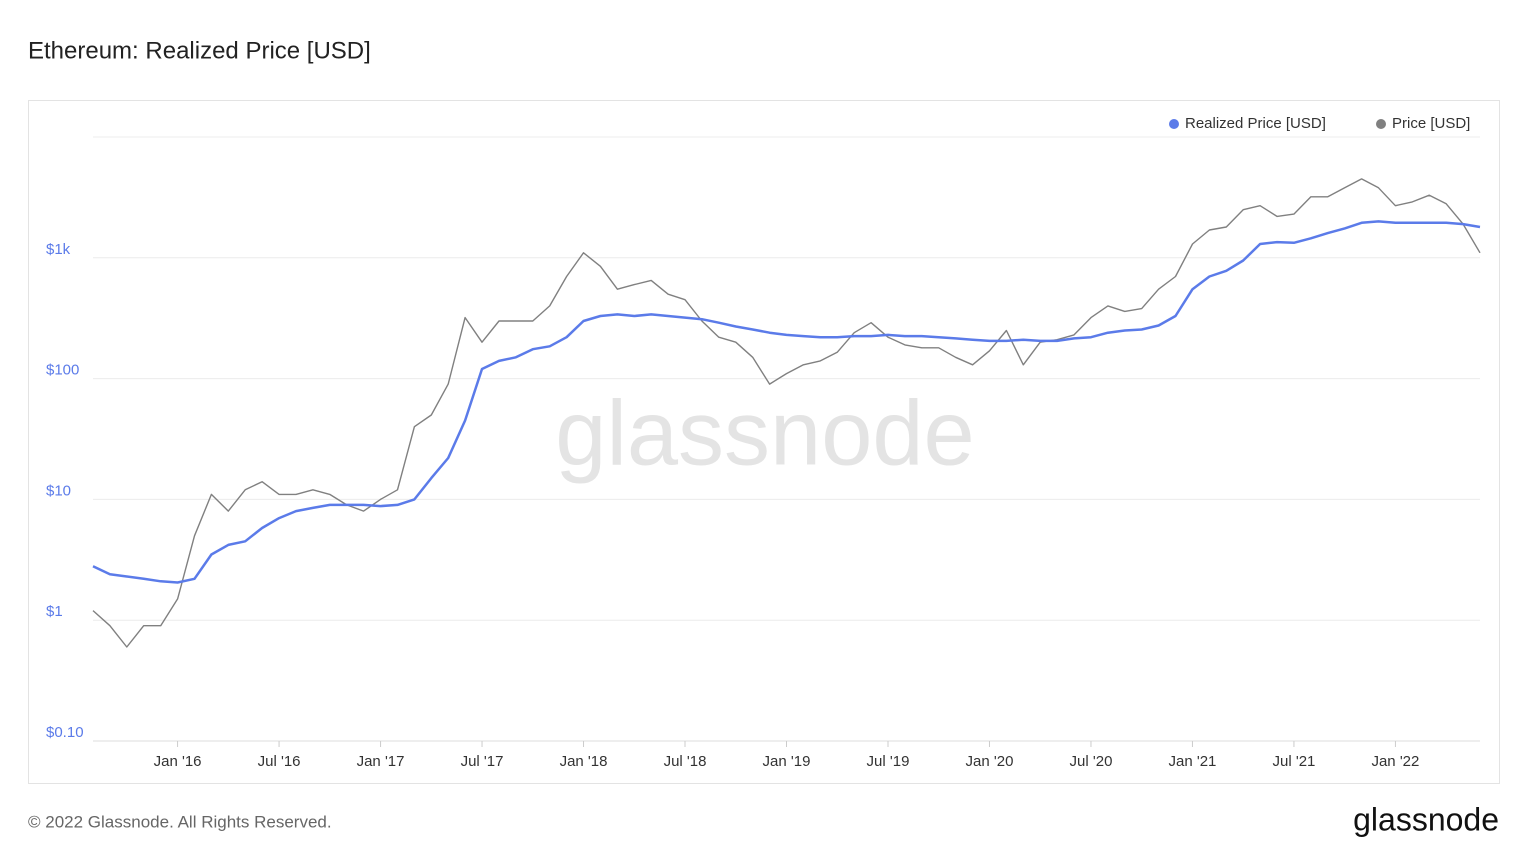 The width and height of the screenshot is (1527, 858). Describe the element at coordinates (62, 370) in the screenshot. I see `y-tick-label: $100` at that location.